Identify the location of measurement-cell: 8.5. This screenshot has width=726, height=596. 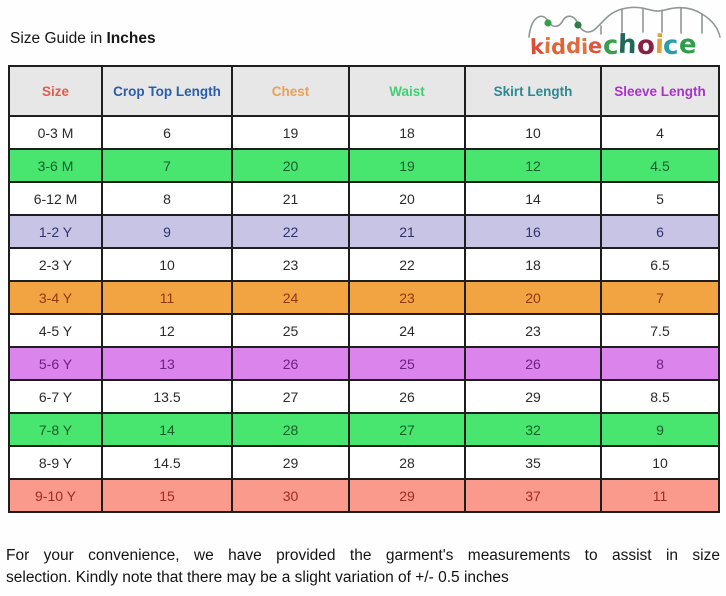
(660, 396).